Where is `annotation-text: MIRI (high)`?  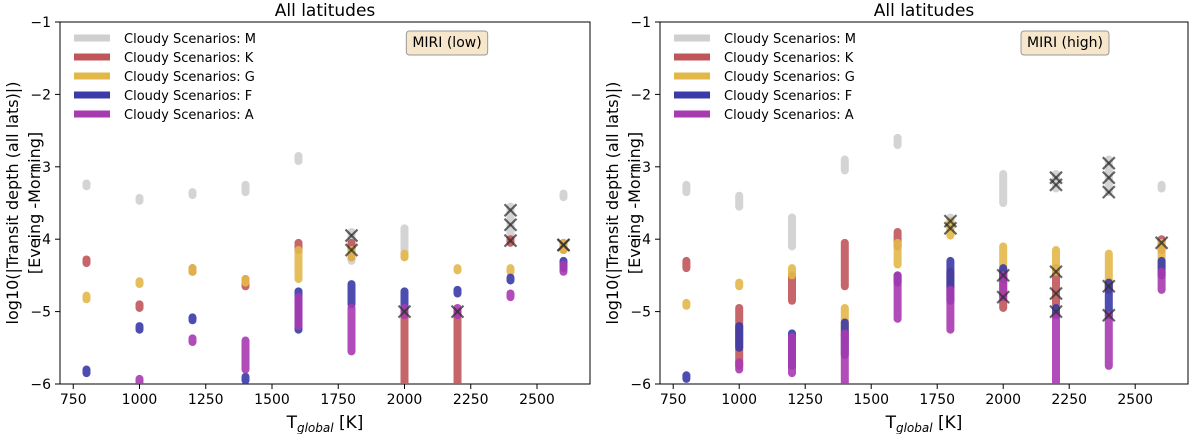 annotation-text: MIRI (high) is located at coordinates (1065, 43).